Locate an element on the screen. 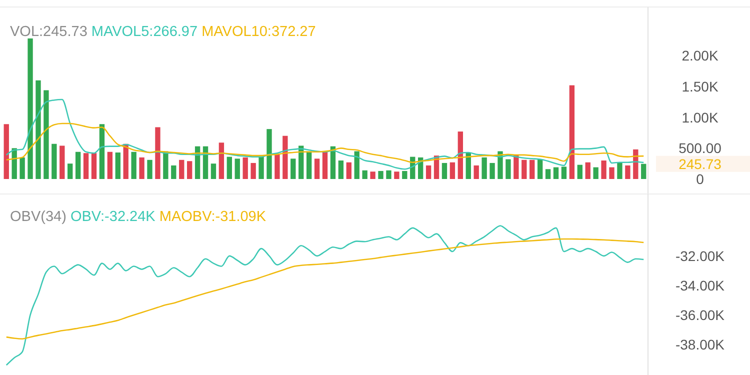 This screenshot has height=375, width=750. y-tick-label: -34.00K is located at coordinates (700, 285).